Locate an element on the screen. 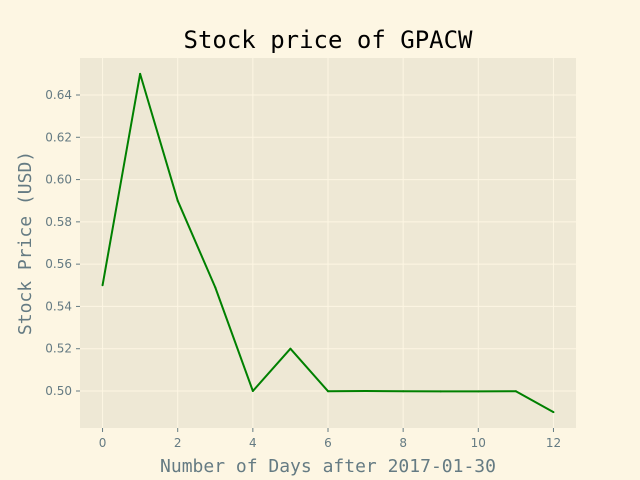 The width and height of the screenshot is (640, 480). y-axis-ticks: 0.50 0.52 0.54 0.56 0.58 0.60 0.62 0.64 is located at coordinates (62, 243).